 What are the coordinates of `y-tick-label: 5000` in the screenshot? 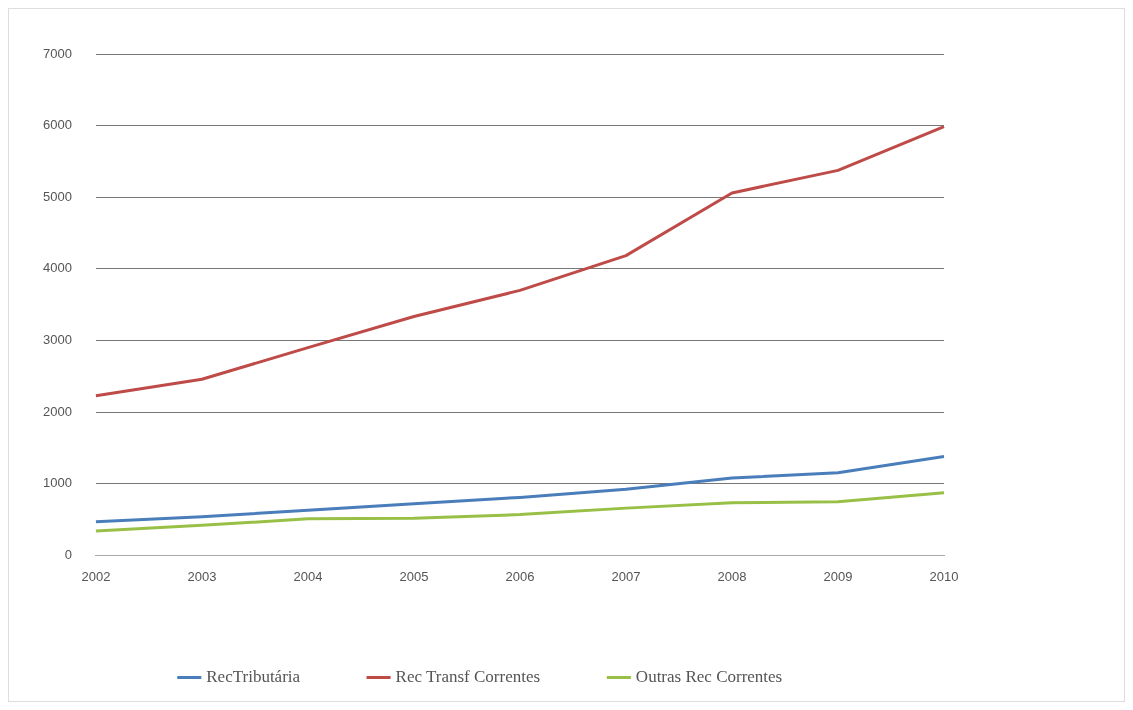 It's located at (57, 196).